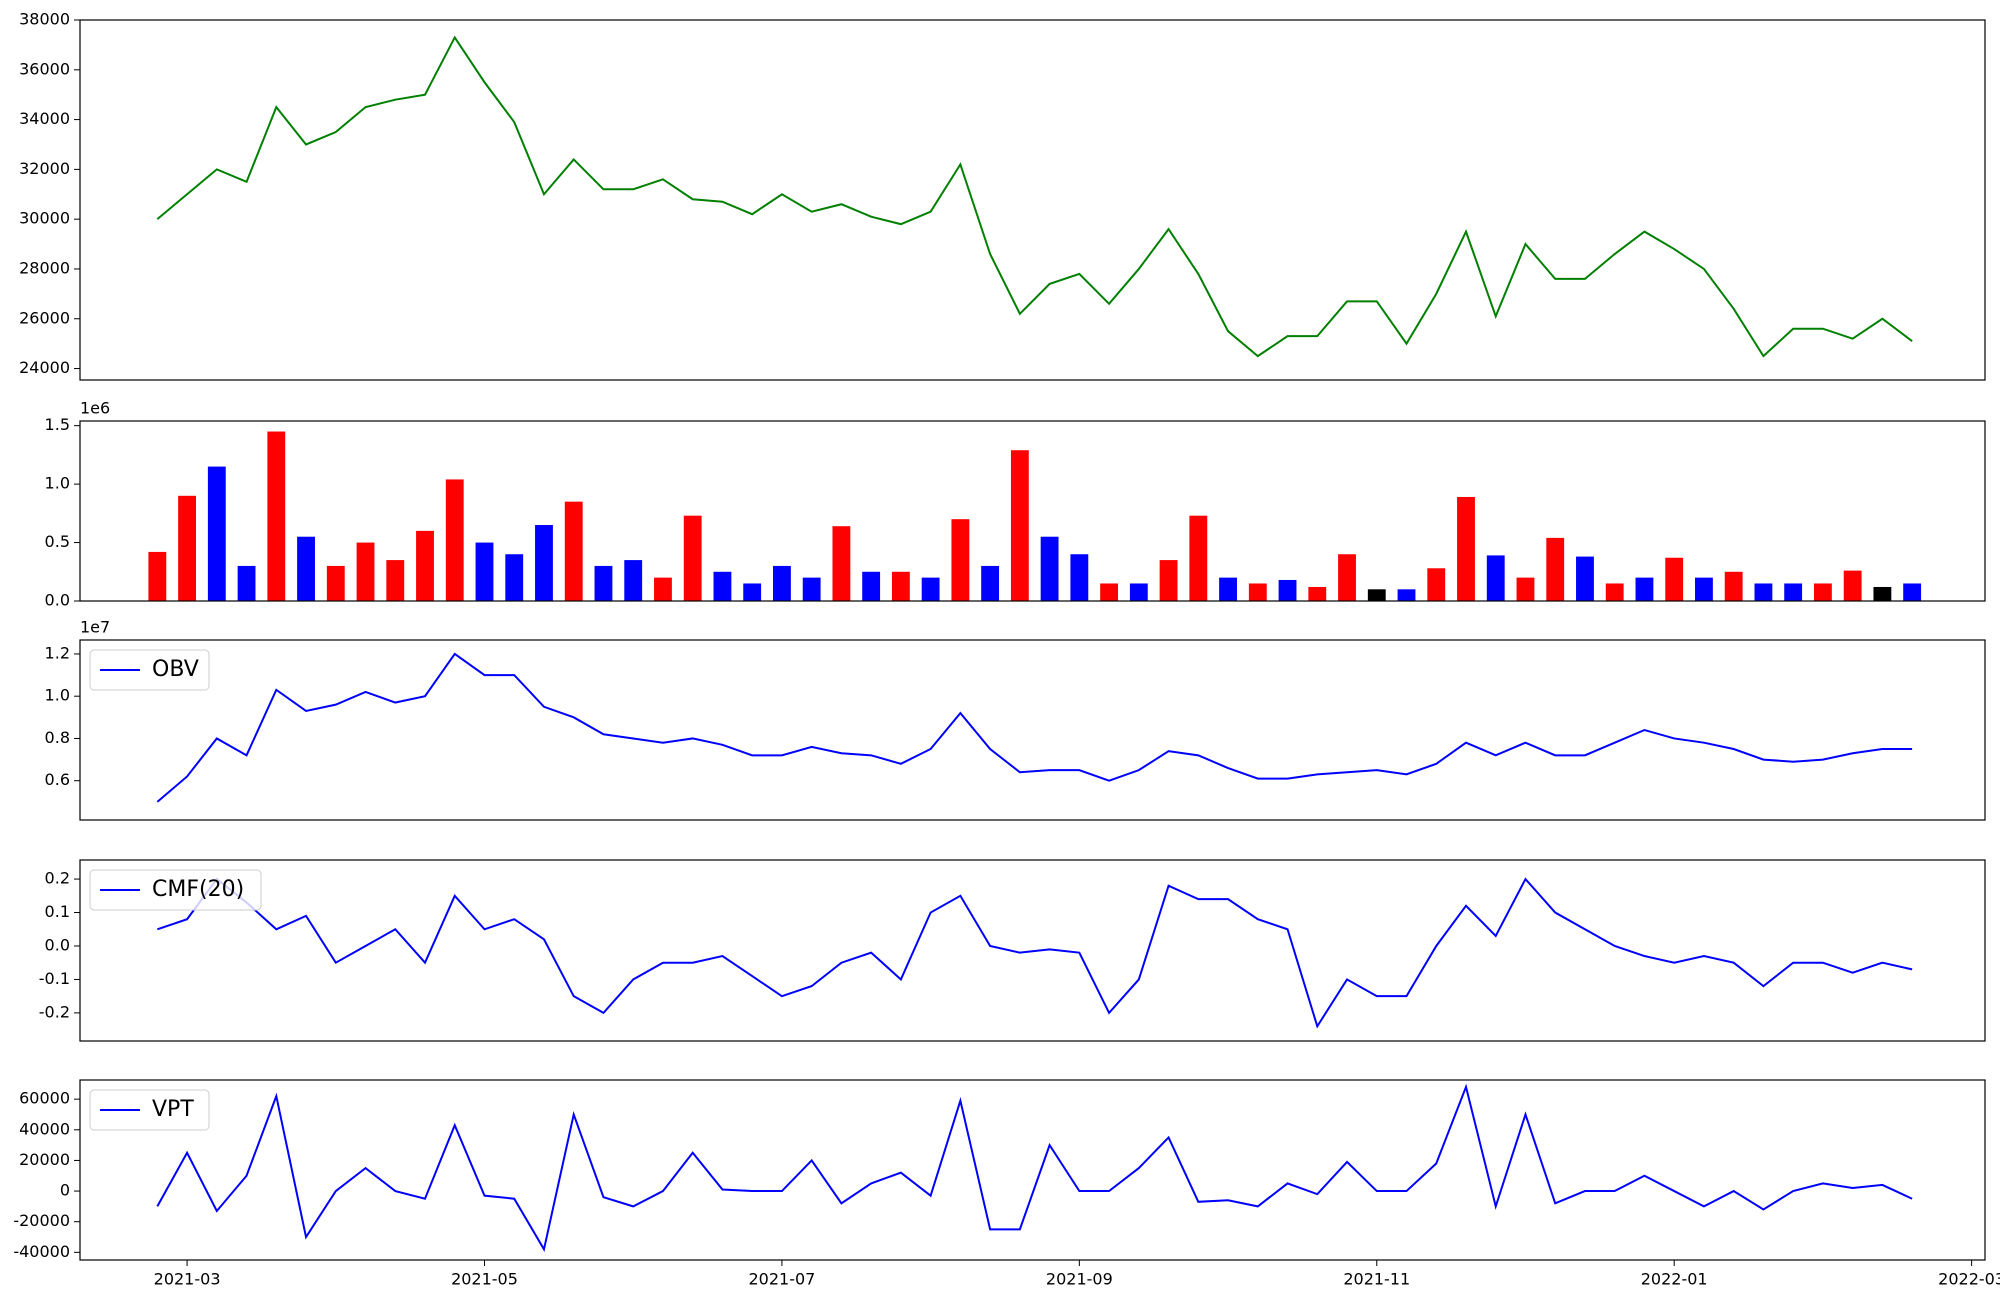  What do you see at coordinates (44, 68) in the screenshot?
I see `y-tick-label: 36000` at bounding box center [44, 68].